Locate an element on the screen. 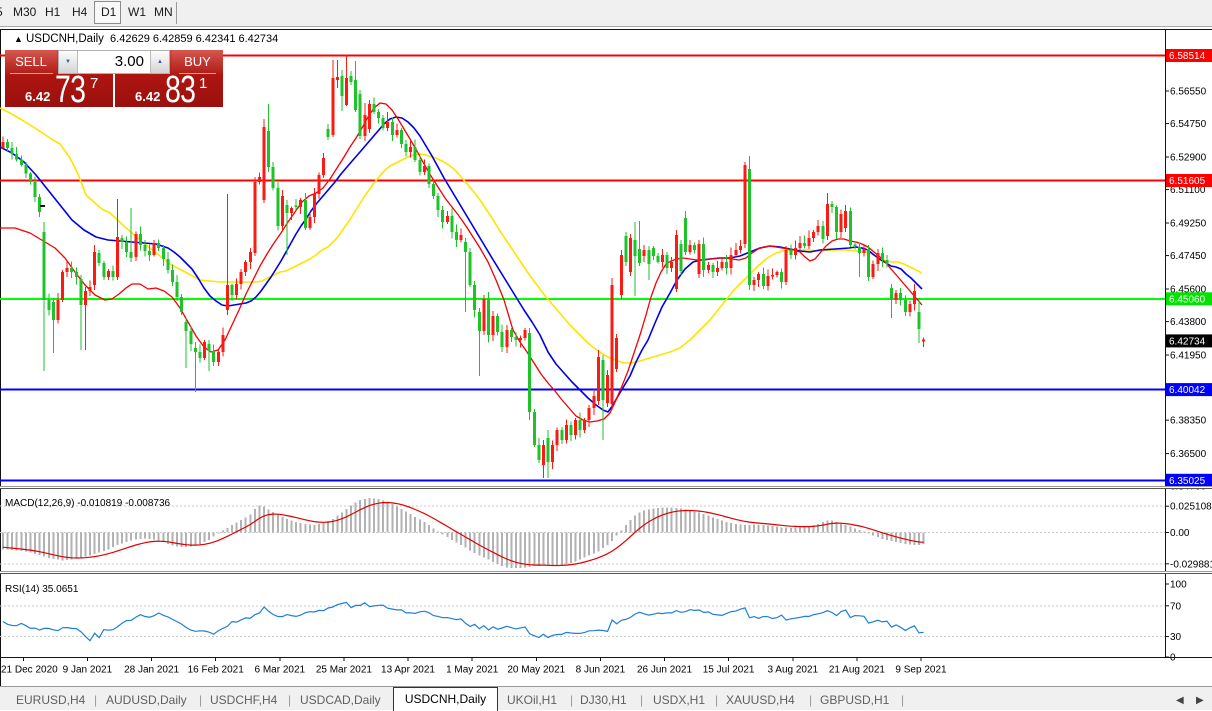 The image size is (1212, 711). svg-text: 6.40042 is located at coordinates (1187, 390).